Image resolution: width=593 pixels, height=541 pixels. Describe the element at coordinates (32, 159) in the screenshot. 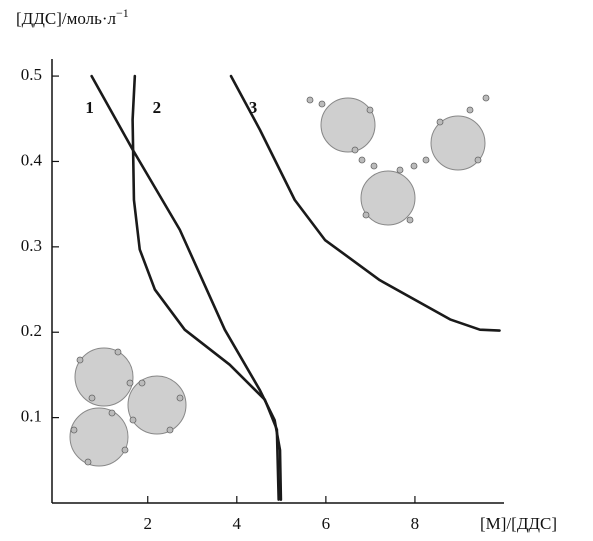

I see `y-tick-label: 0.4` at that location.